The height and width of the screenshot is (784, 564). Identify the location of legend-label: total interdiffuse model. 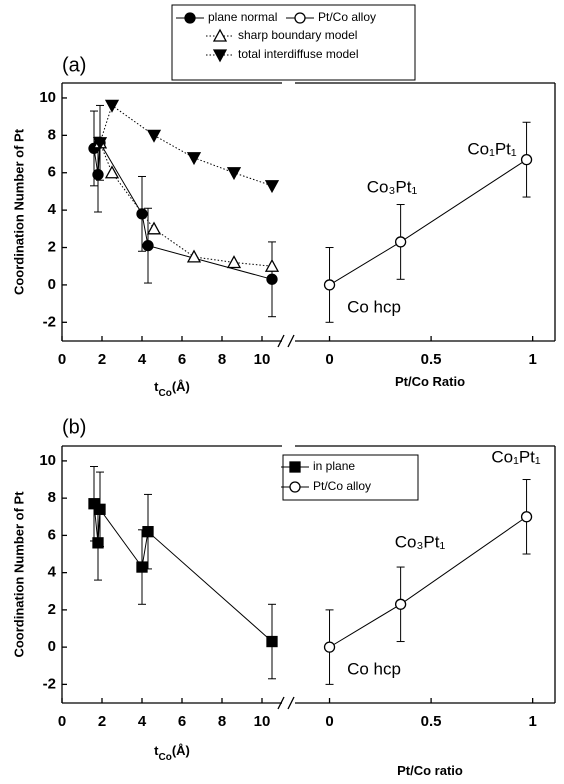
(298, 54).